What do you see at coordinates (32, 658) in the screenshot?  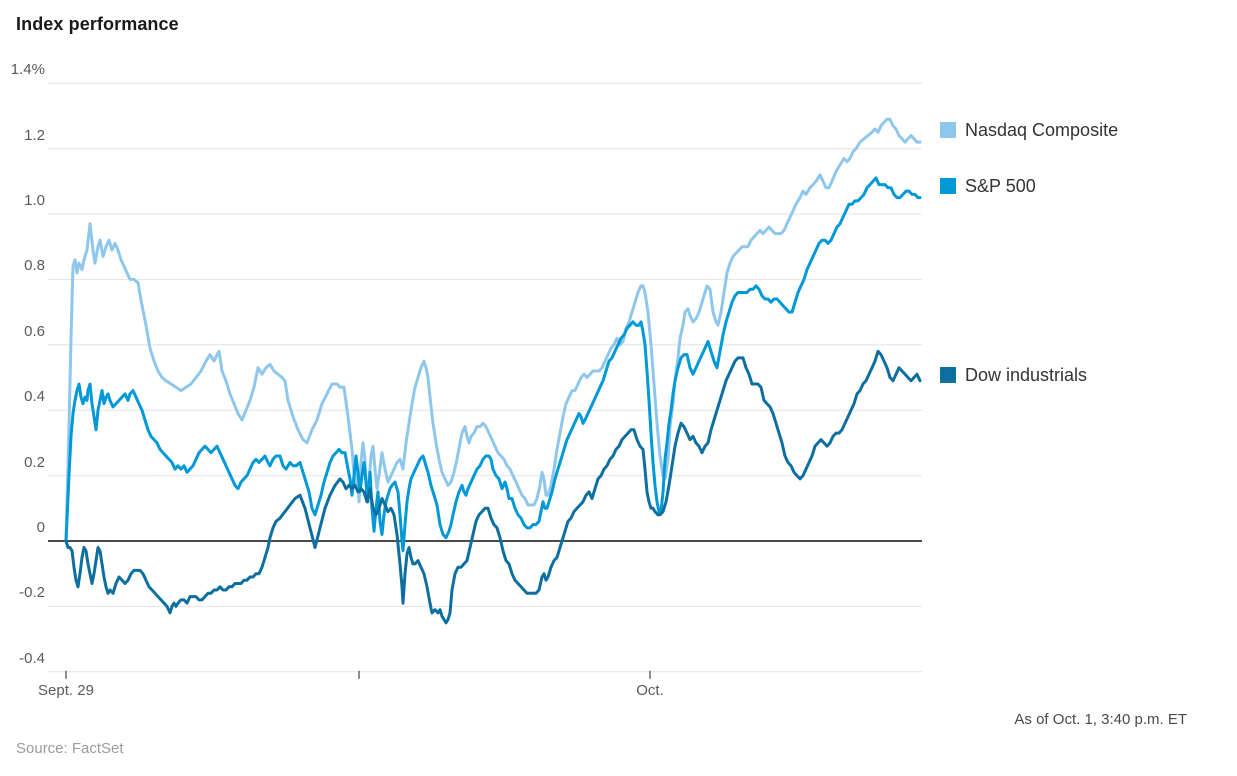 I see `y-axis-label: -0.4` at bounding box center [32, 658].